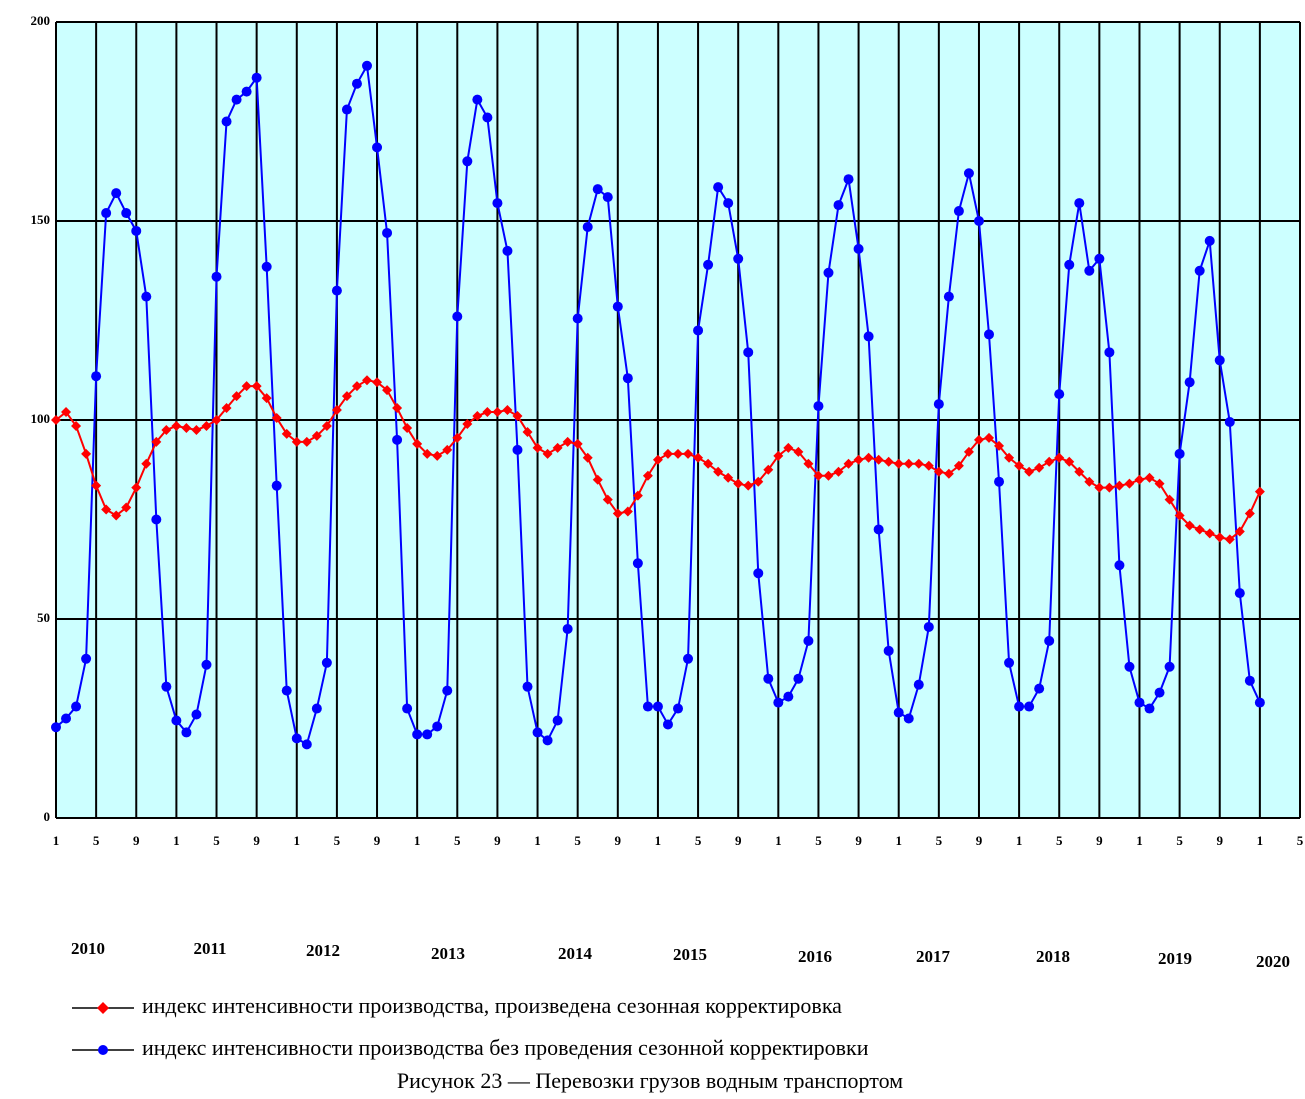  Describe the element at coordinates (1053, 956) in the screenshot. I see `year-label: 2018` at that location.